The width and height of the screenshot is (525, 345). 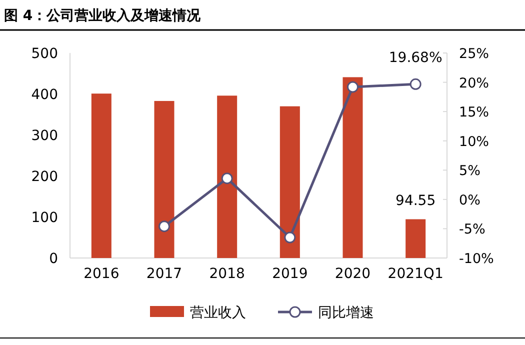 I want to click on y-tick-label: 500, so click(x=44, y=54).